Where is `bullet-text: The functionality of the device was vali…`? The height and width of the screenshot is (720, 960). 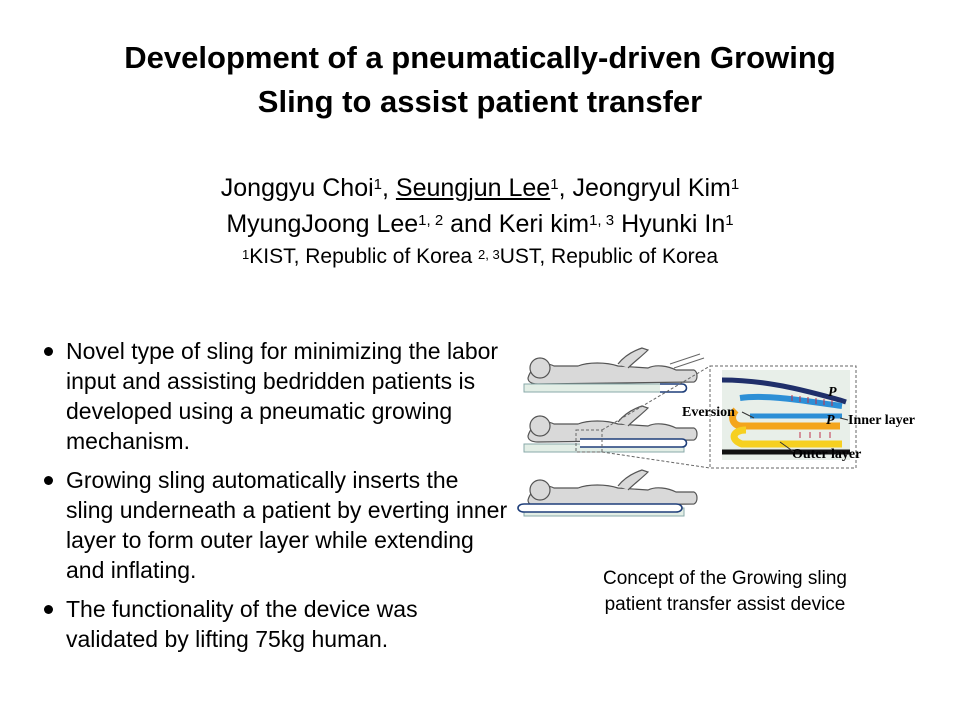 bullet-text: The functionality of the device was vali… is located at coordinates (242, 624).